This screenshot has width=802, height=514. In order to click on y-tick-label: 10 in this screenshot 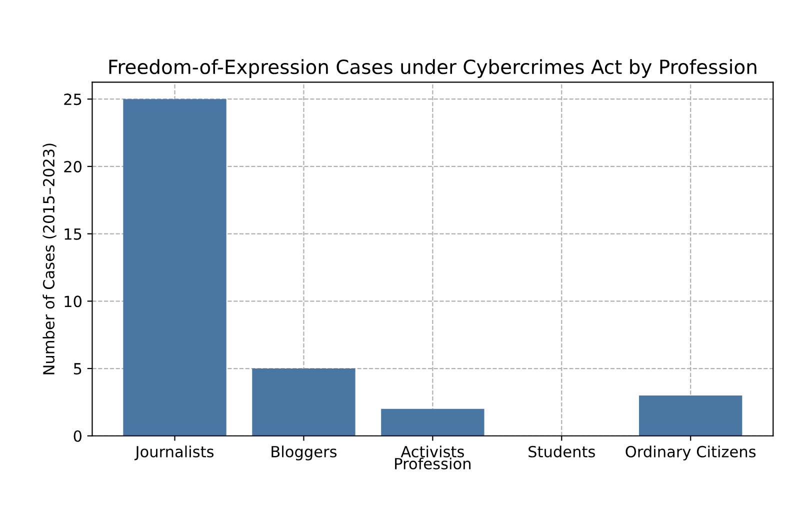, I will do `click(73, 302)`.